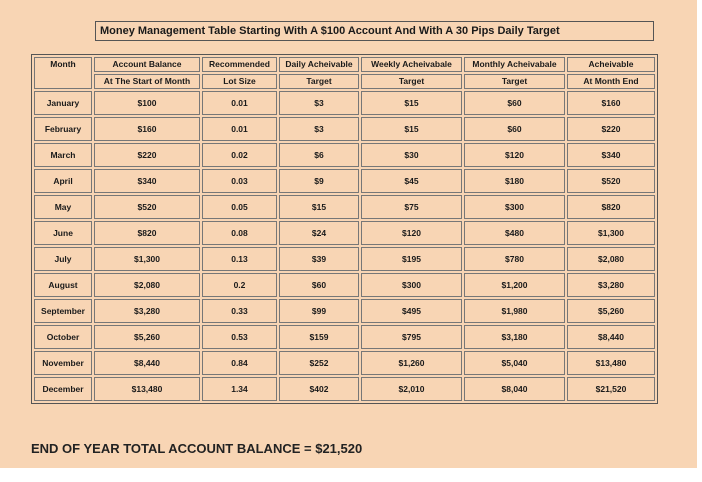  Describe the element at coordinates (611, 285) in the screenshot. I see `end-cell: $3,280` at that location.